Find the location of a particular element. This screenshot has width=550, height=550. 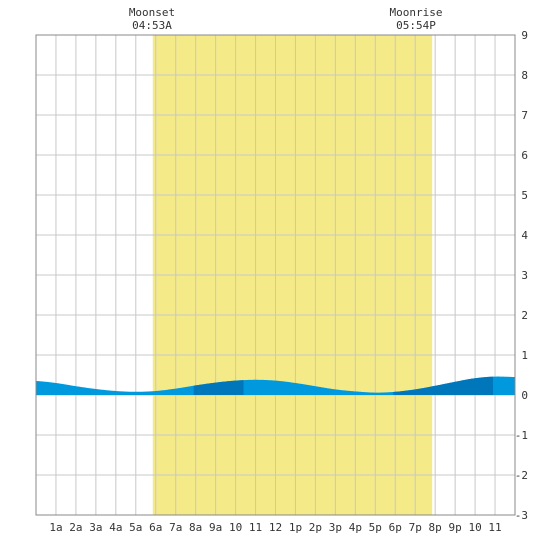

x-tick-label: 4p is located at coordinates (355, 527).